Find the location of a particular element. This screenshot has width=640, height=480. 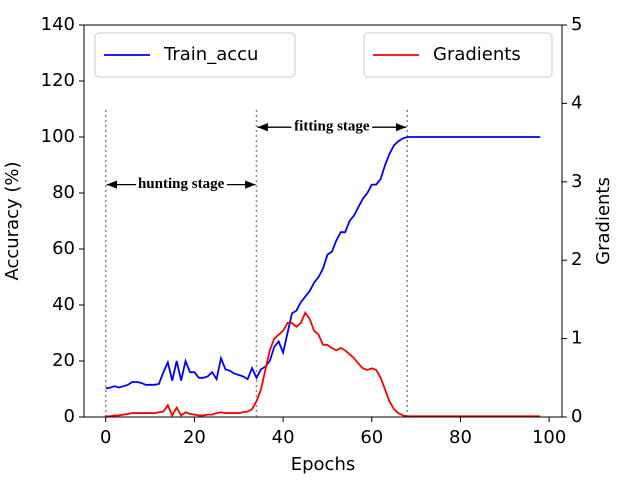

annotation-text: hunting stage is located at coordinates (181, 184).